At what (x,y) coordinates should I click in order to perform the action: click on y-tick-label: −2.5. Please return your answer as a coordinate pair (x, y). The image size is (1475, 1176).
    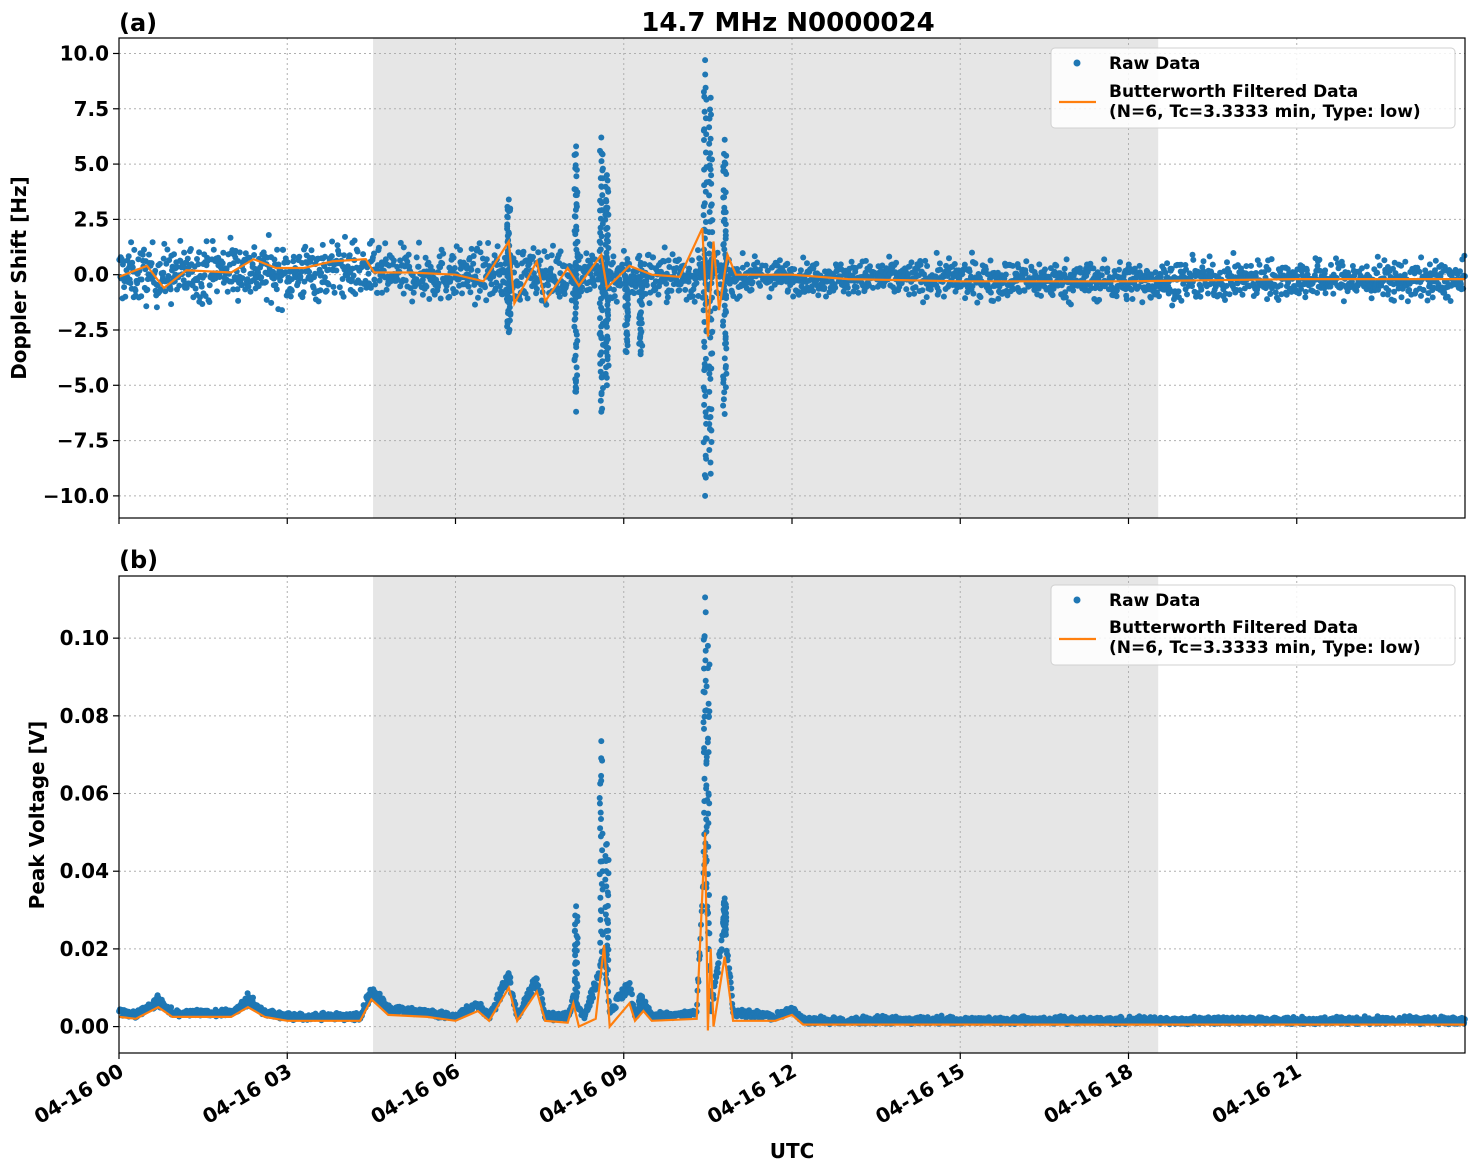
    Looking at the image, I should click on (83, 330).